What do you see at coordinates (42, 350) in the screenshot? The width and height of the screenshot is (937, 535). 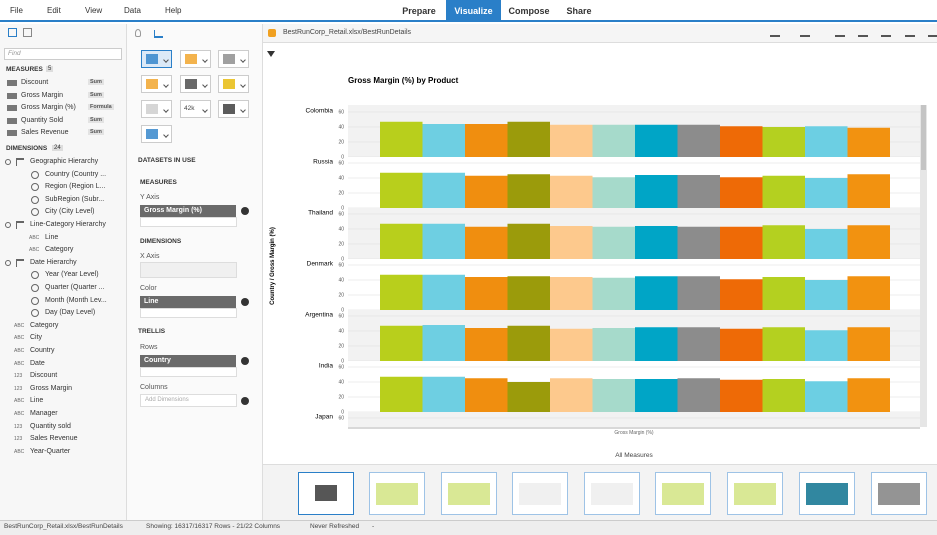 I see `dimension: Country` at bounding box center [42, 350].